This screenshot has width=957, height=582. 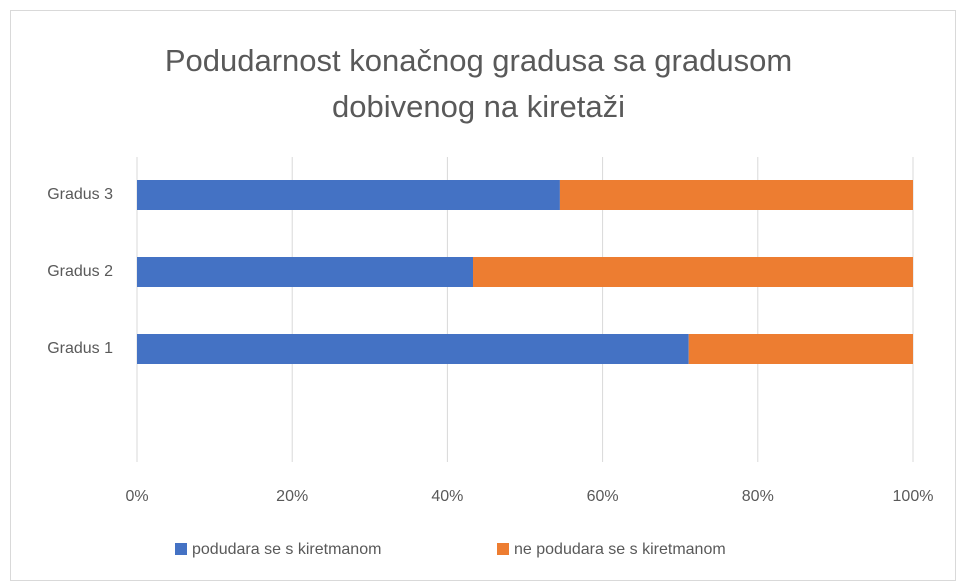 I want to click on y-tick-label: Gradus 2, so click(x=80, y=271).